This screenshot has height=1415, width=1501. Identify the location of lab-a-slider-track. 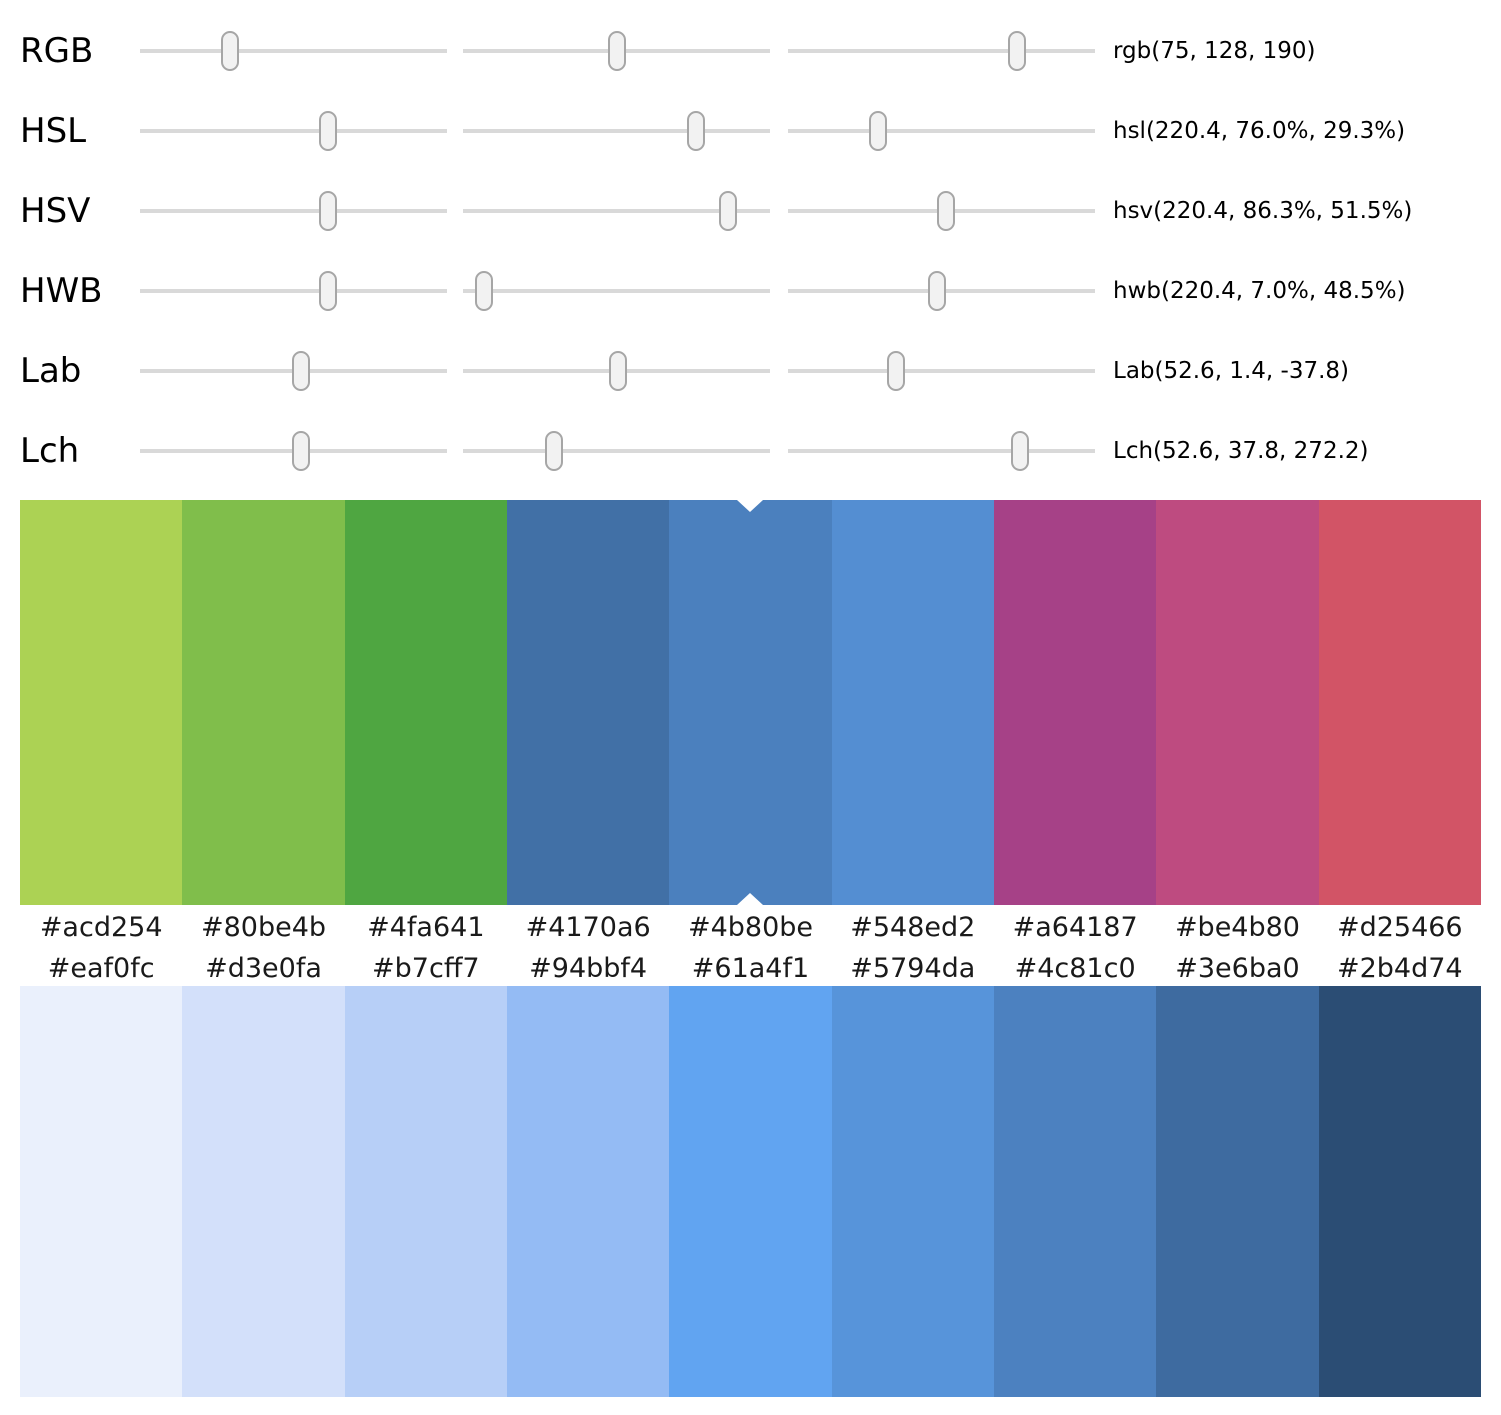
(616, 371).